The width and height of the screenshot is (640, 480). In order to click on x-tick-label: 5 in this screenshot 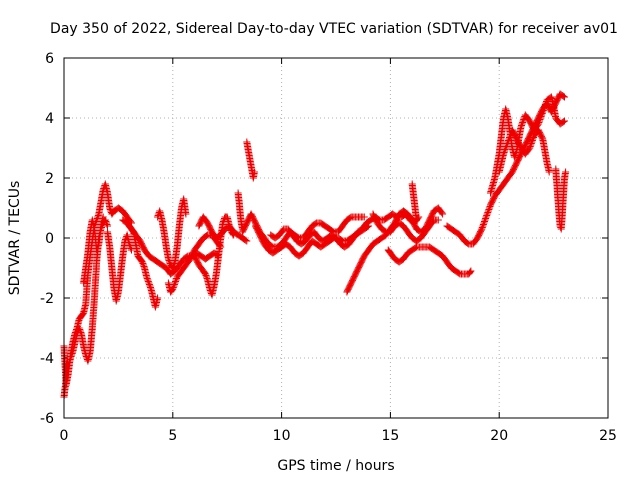, I will do `click(172, 436)`.